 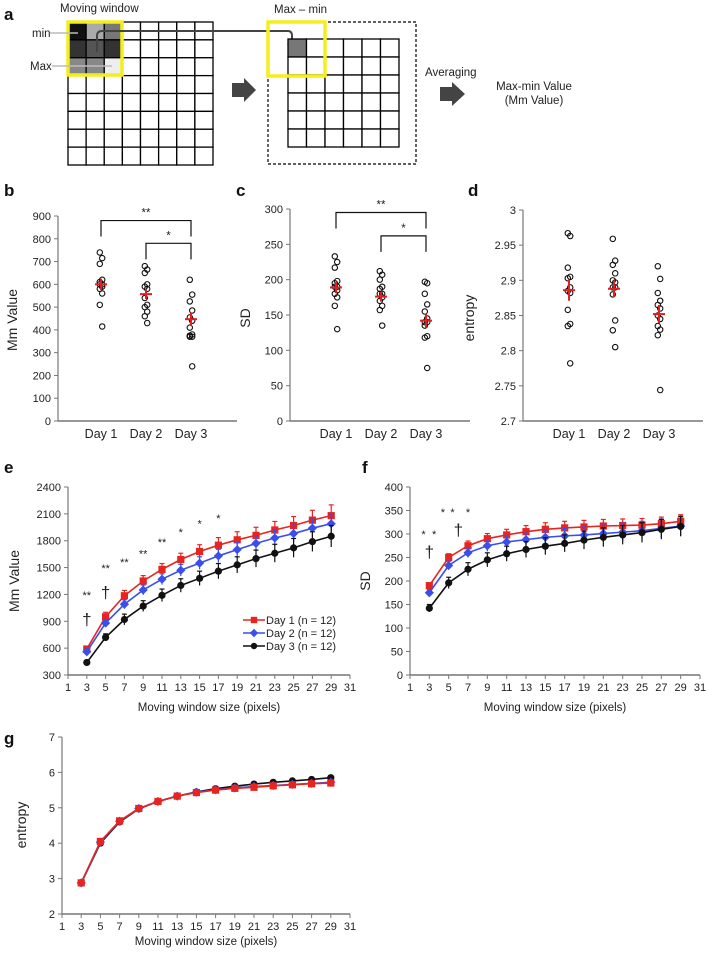 What do you see at coordinates (52, 676) in the screenshot?
I see `y-tick-label: 300` at bounding box center [52, 676].